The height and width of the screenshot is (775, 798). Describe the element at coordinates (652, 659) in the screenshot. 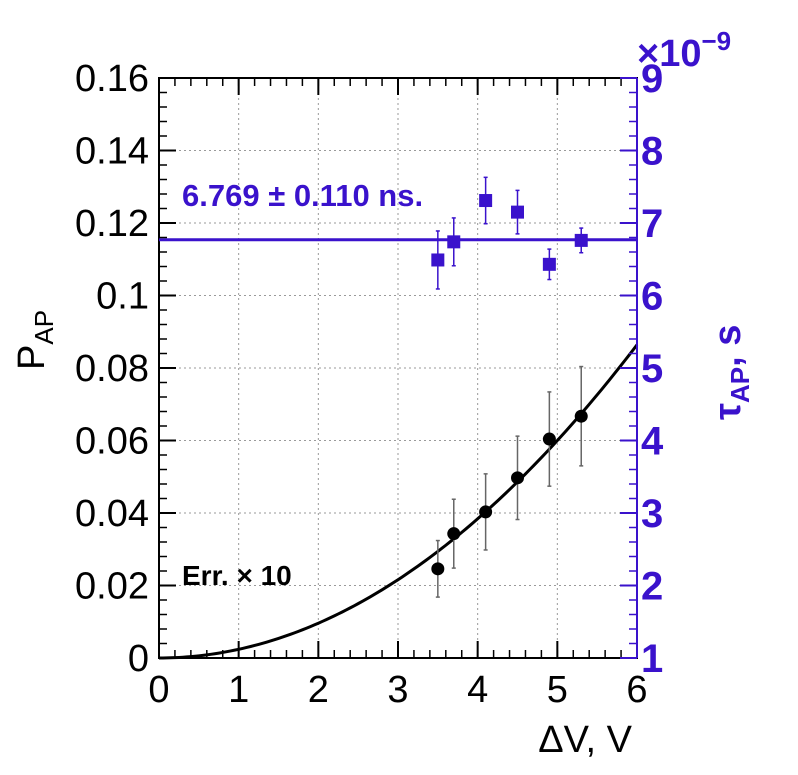

I see `y-right-tick-label: 1` at that location.